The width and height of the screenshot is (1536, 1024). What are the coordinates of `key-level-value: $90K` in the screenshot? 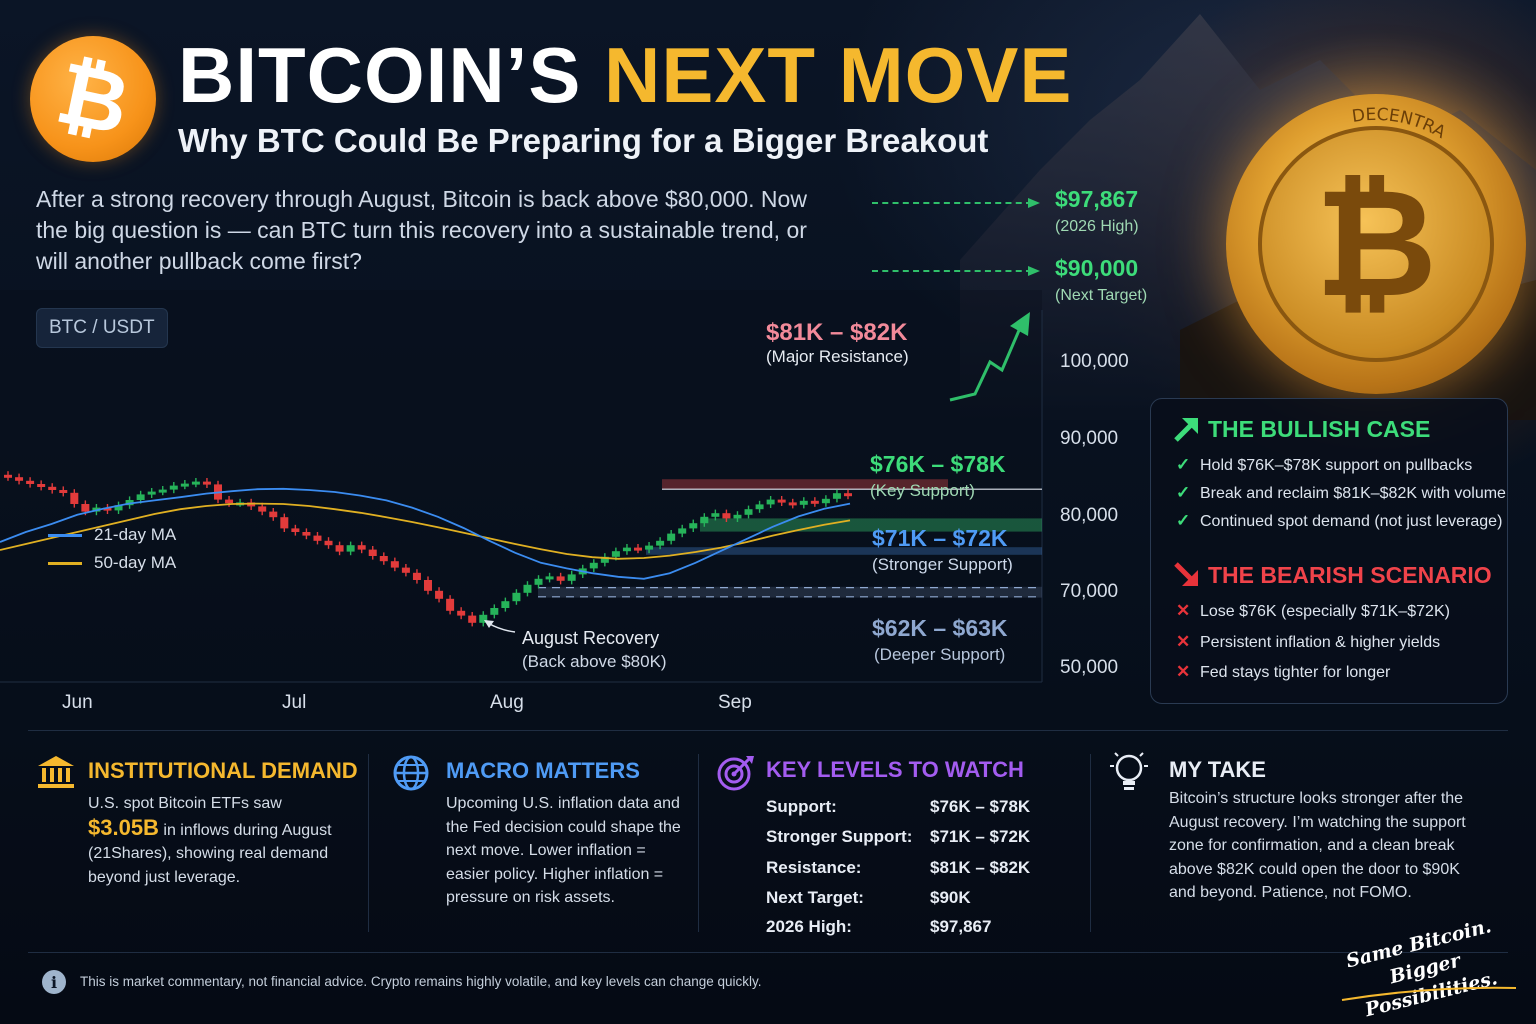 It's located at (950, 897).